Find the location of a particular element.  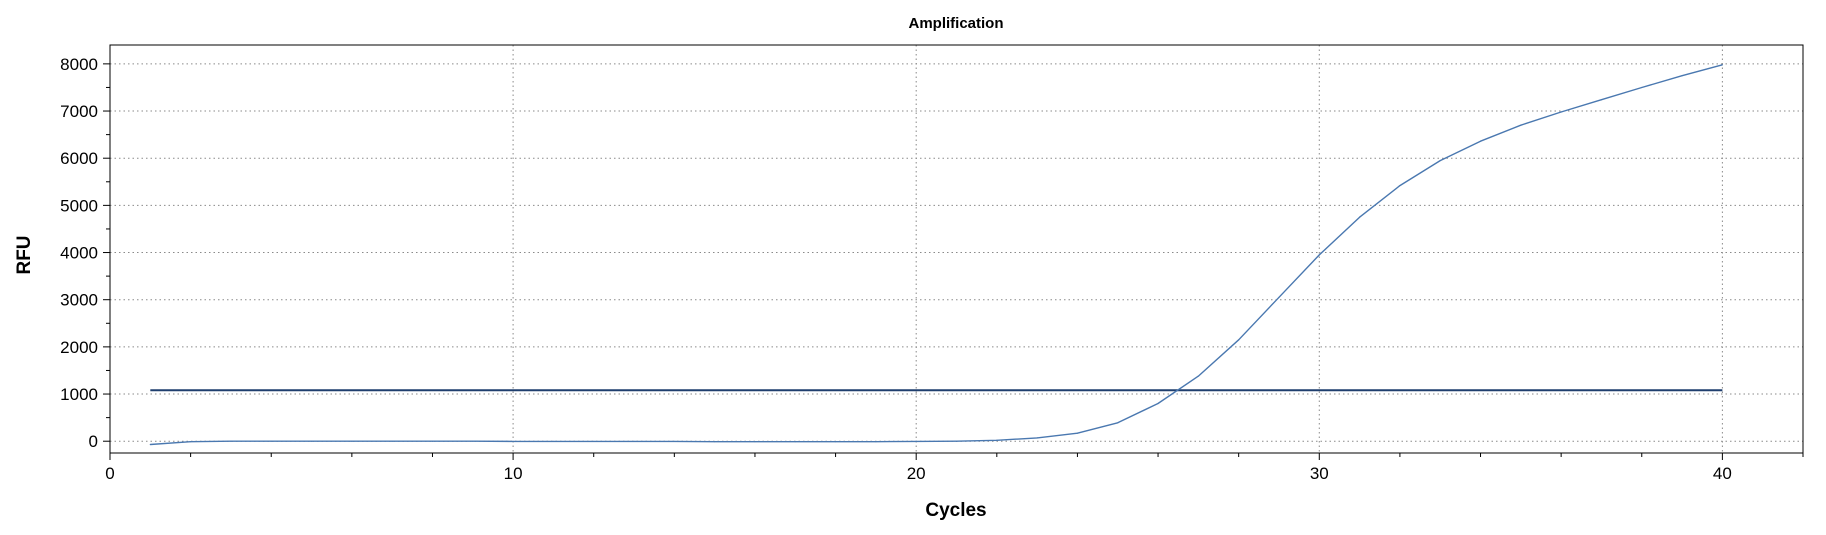

x-tick-label: 20 is located at coordinates (916, 473).